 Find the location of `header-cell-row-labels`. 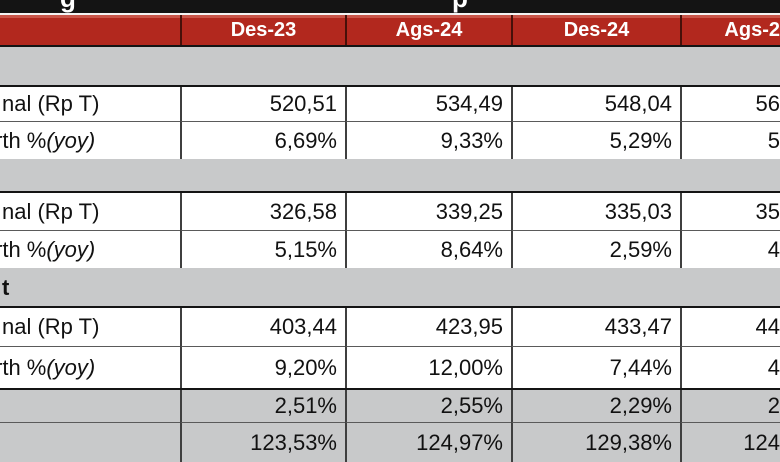

header-cell-row-labels is located at coordinates (90, 30).